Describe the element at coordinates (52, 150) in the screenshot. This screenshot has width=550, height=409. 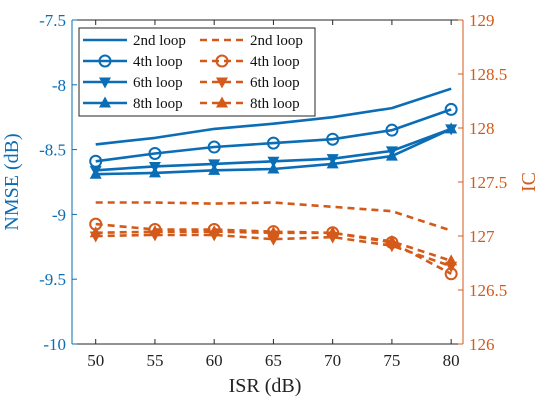
I see `y-left-tick-label: -8.5` at that location.